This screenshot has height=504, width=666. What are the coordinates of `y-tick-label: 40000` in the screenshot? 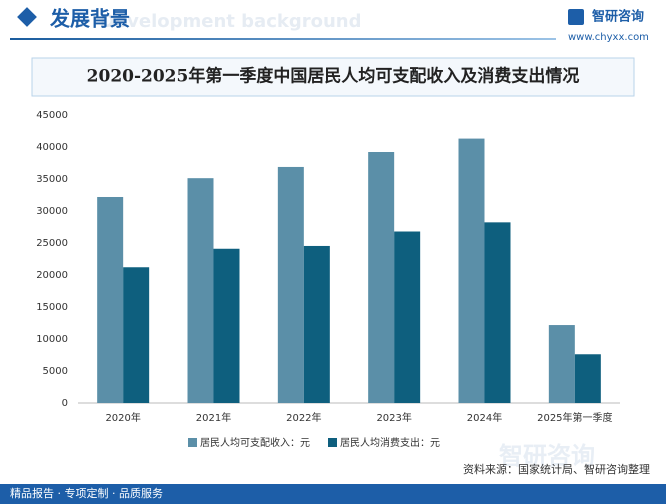 It's located at (52, 147).